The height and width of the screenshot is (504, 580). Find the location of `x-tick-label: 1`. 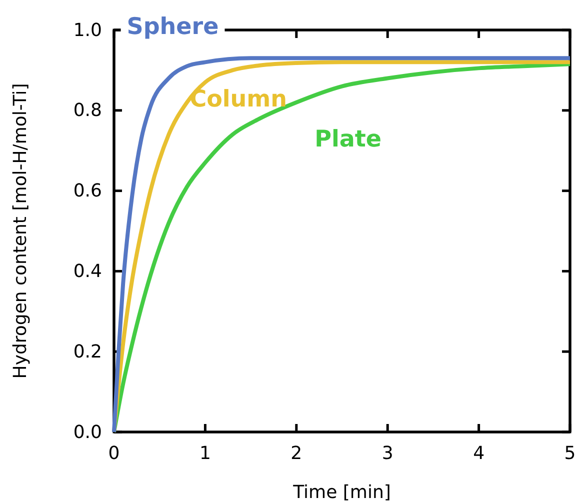

x-tick-label: 1 is located at coordinates (205, 453).